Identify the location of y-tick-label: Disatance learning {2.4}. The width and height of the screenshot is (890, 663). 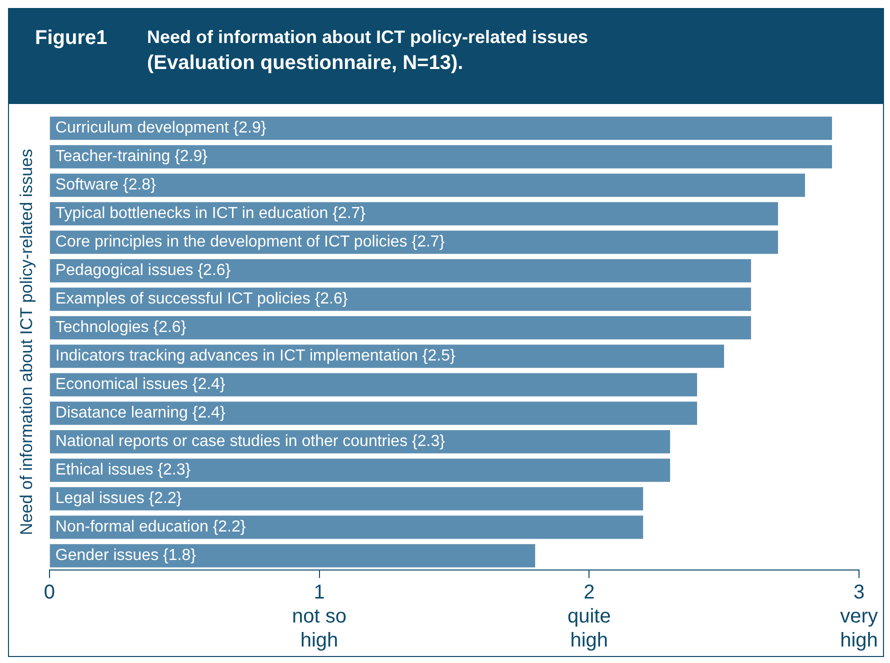
(140, 413).